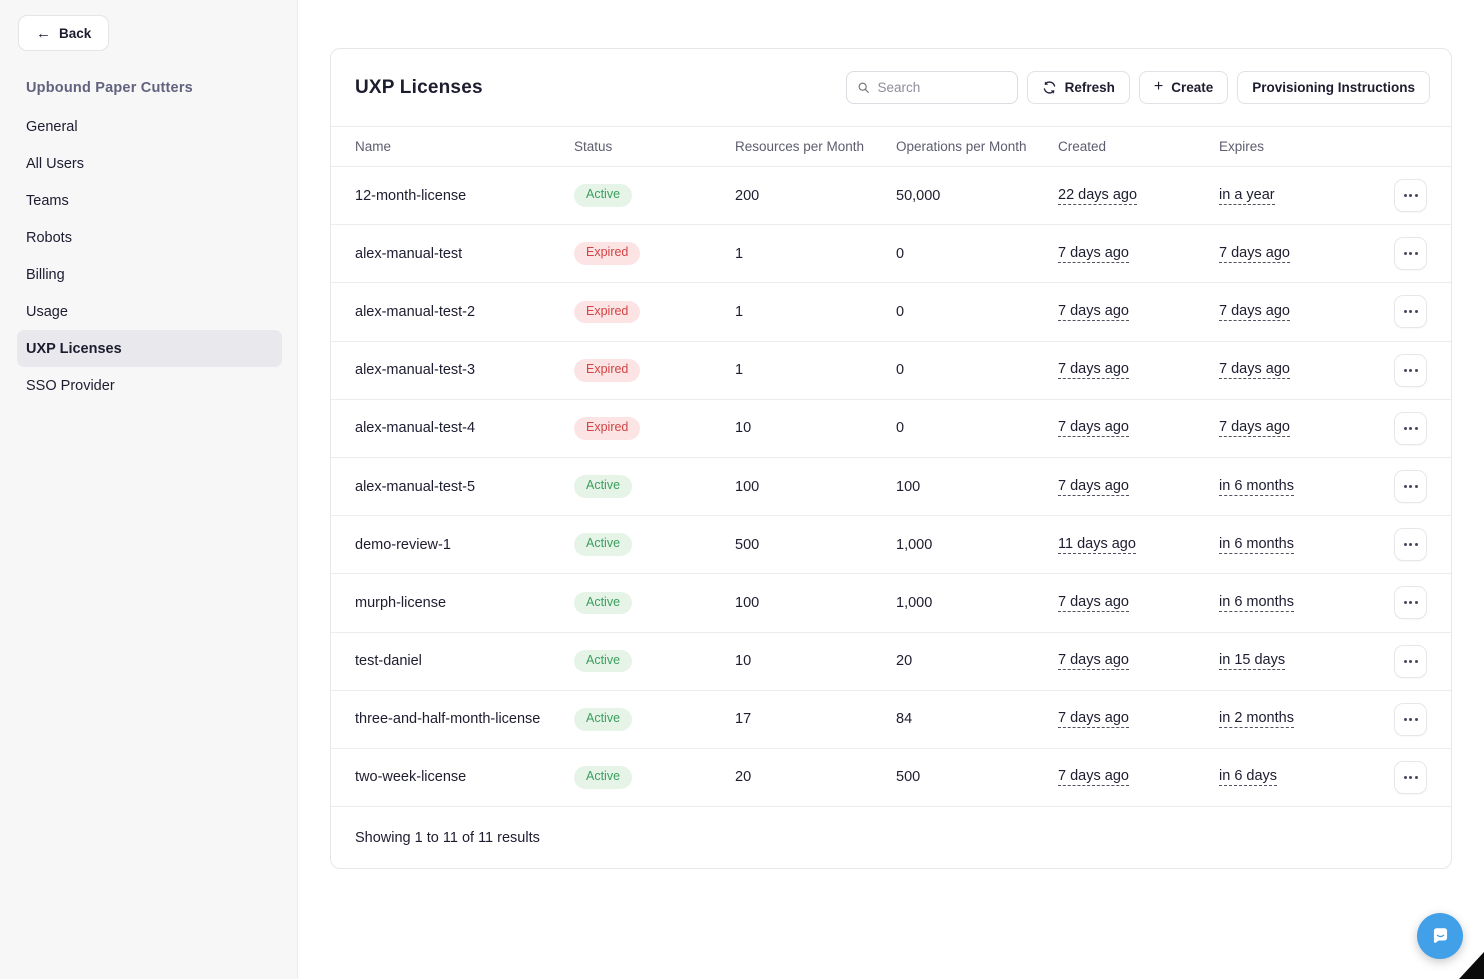 Image resolution: width=1484 pixels, height=979 pixels. Describe the element at coordinates (747, 544) in the screenshot. I see `resources-per-month: 500` at that location.